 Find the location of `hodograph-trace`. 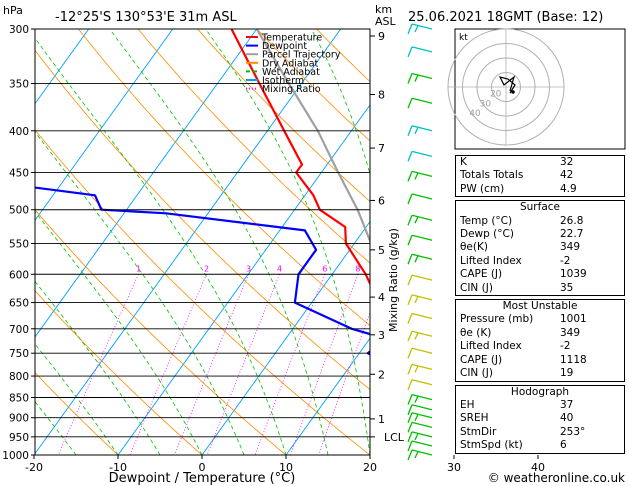

hodograph-trace is located at coordinates (507, 84).